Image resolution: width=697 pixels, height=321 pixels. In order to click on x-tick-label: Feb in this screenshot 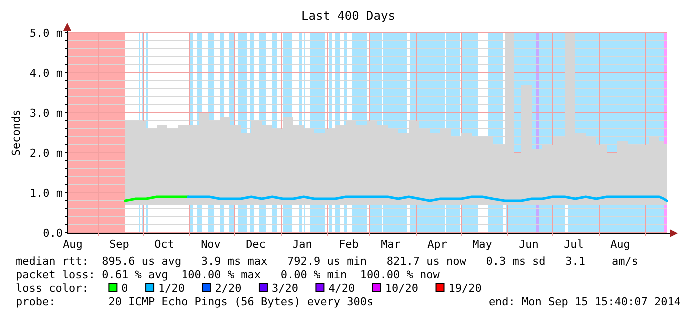, I will do `click(349, 244)`.